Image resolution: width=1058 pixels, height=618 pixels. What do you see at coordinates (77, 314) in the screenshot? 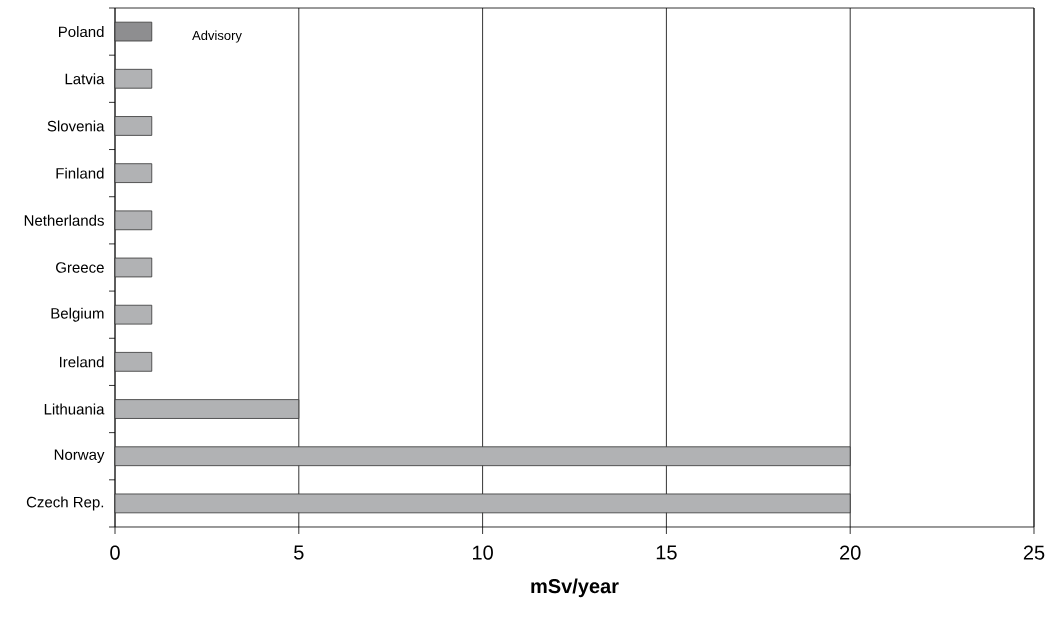
I see `y-tick-label: Belgium` at bounding box center [77, 314].